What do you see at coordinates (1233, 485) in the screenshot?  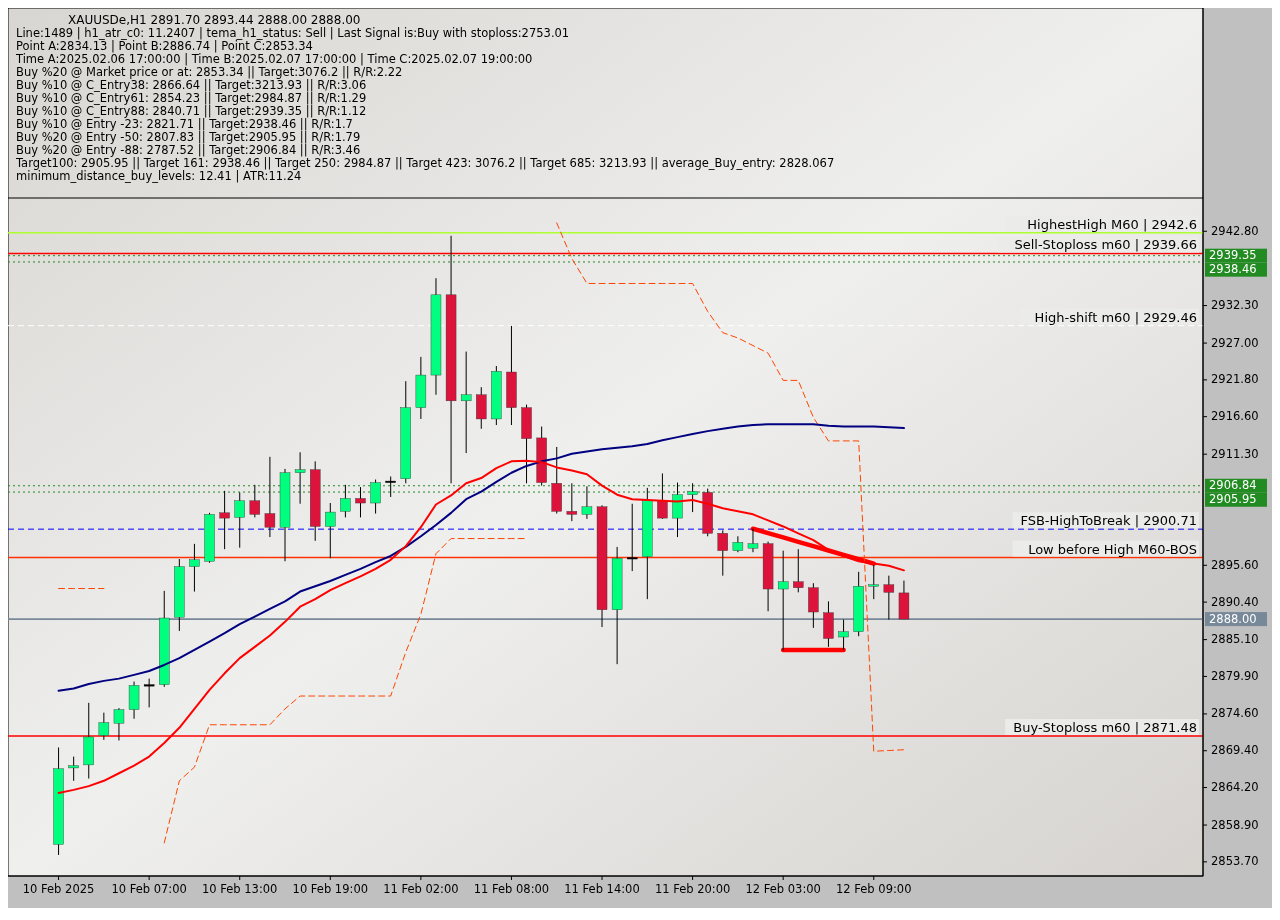 I see `ref-line-label: 2906.84` at bounding box center [1233, 485].